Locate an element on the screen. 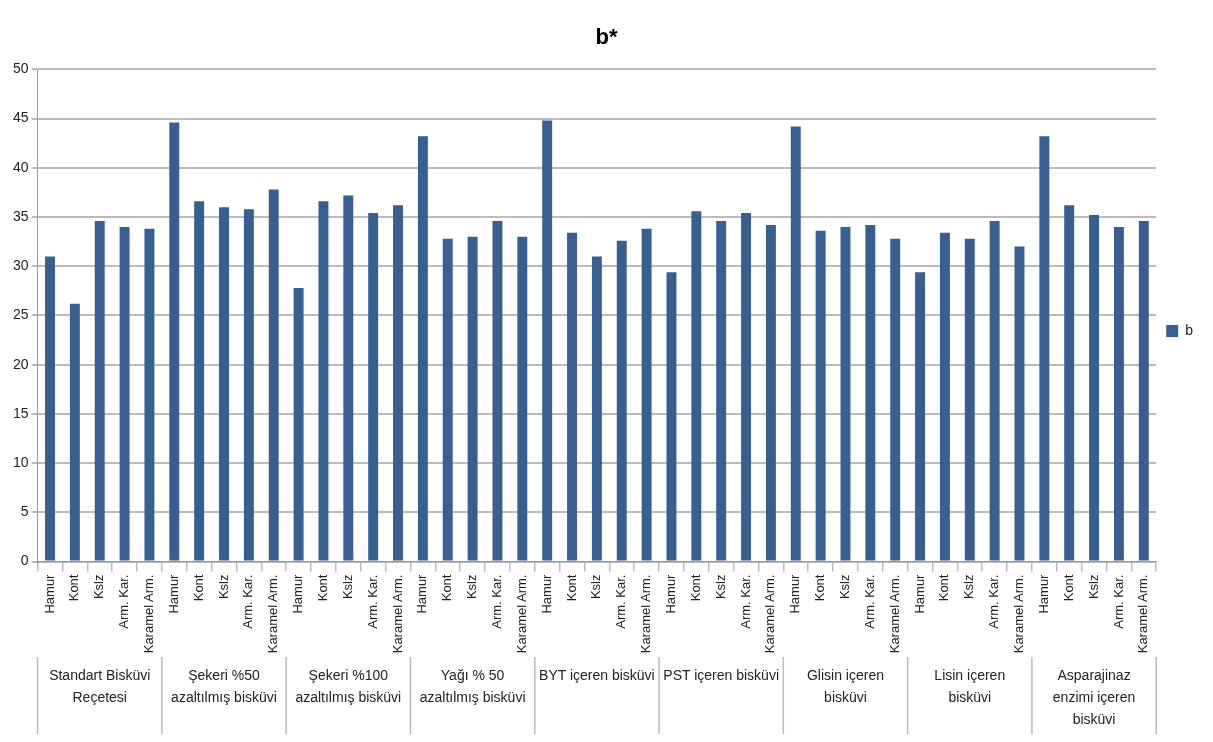 Image resolution: width=1213 pixels, height=742 pixels. text: Şekeri %50 azaltılmış bisküvi is located at coordinates (224, 685).